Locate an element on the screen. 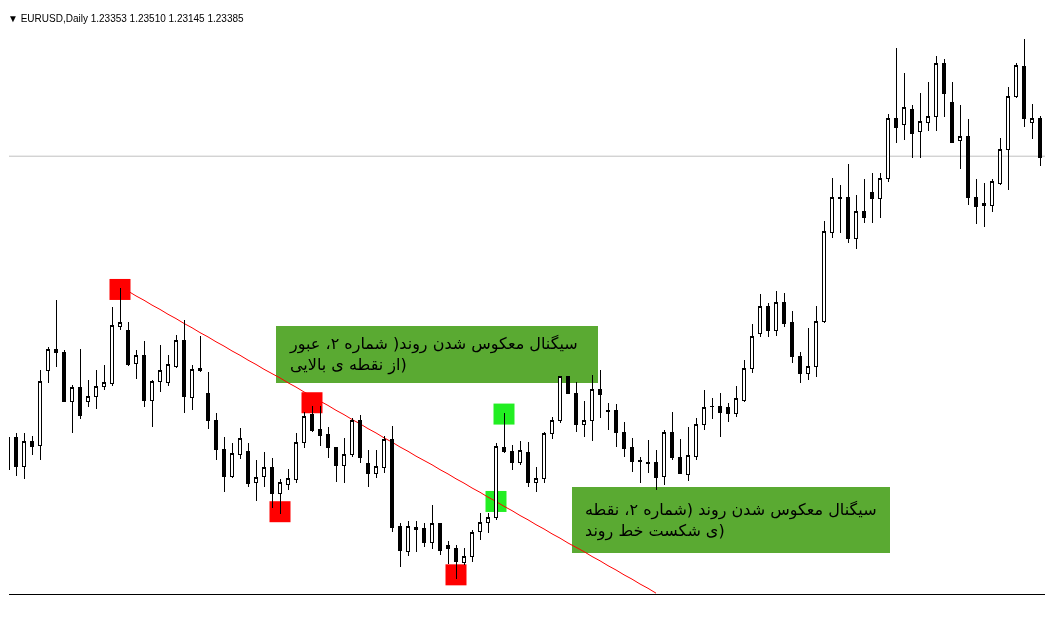 The image size is (1054, 637). annotation: سیگنال معکوس شدن روند( شماره ۲، عبور (از نقطه ی بالایی is located at coordinates (433, 354).